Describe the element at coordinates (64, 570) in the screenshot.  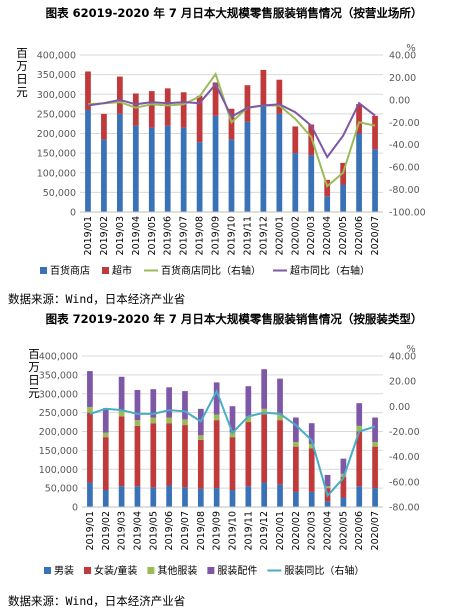
I see `chart2-legend-label: 男装` at that location.